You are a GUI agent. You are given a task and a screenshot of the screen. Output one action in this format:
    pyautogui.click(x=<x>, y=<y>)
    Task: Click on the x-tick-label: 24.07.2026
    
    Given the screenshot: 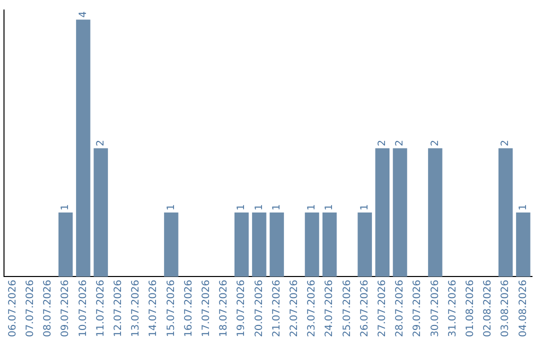 What is the action you would take?
    pyautogui.click(x=330, y=309)
    